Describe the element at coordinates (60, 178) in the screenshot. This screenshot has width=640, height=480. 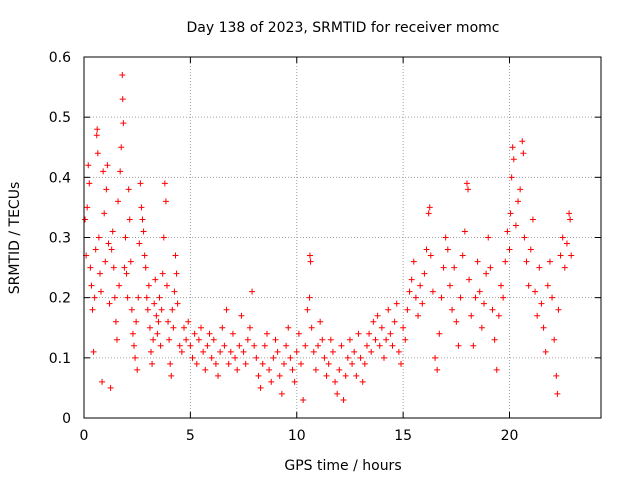
I see `y-tick-label: 0.4` at that location.